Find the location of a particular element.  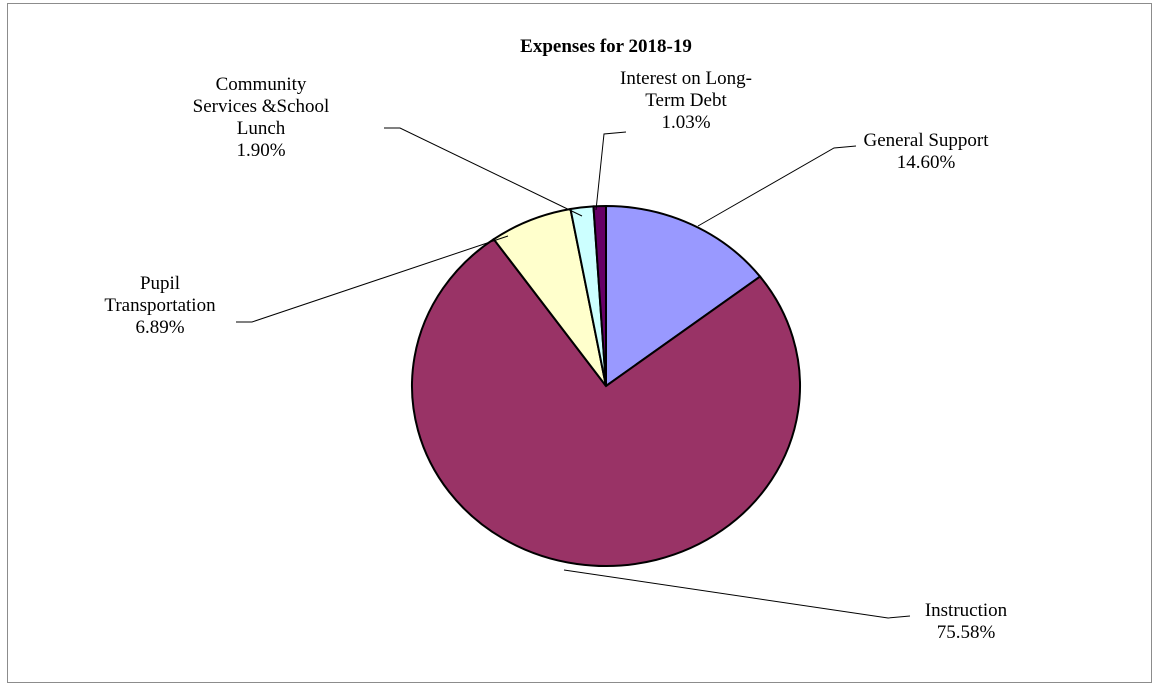

slice-label-line: Transportation is located at coordinates (160, 305).